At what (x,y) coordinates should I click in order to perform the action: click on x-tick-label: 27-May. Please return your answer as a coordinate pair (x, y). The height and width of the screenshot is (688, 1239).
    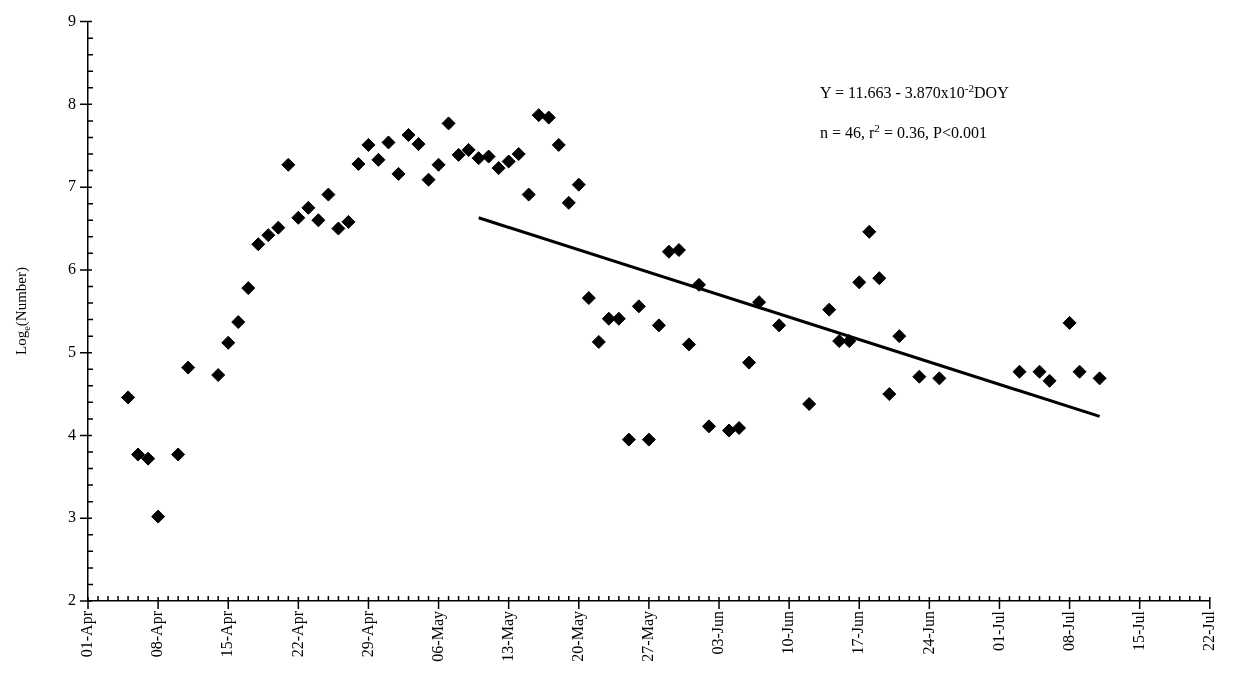
    Looking at the image, I should click on (648, 636).